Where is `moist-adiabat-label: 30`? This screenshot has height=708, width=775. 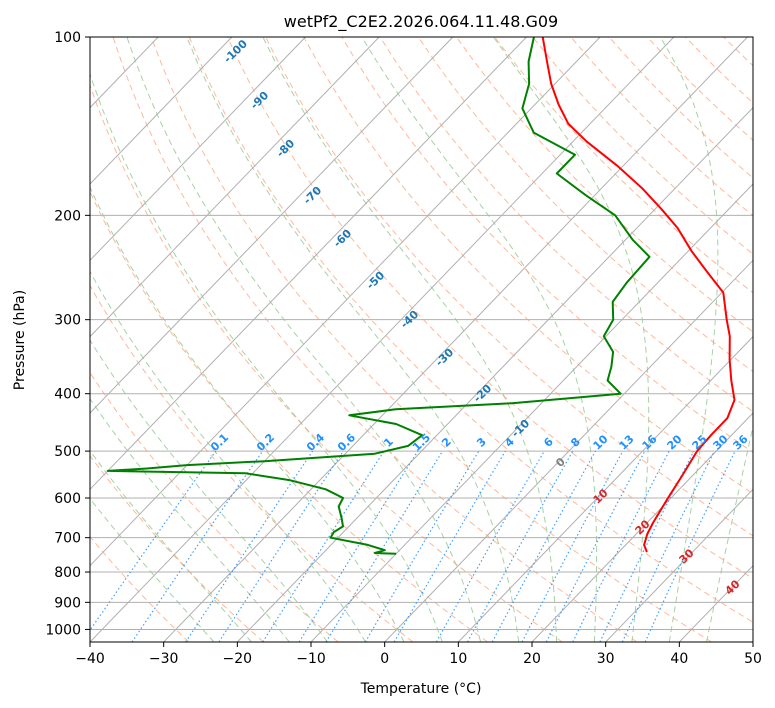
moist-adiabat-label: 30 is located at coordinates (687, 556).